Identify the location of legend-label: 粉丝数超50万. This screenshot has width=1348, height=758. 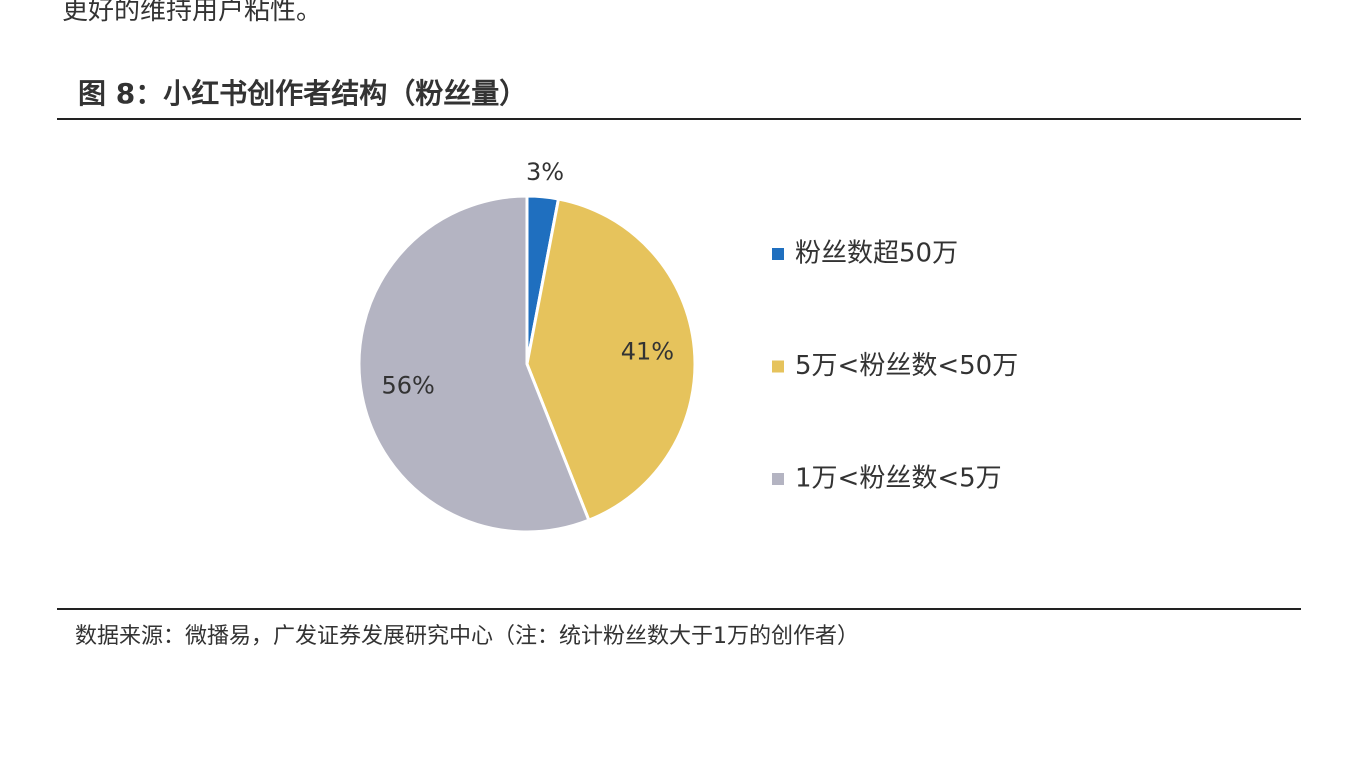
(876, 254).